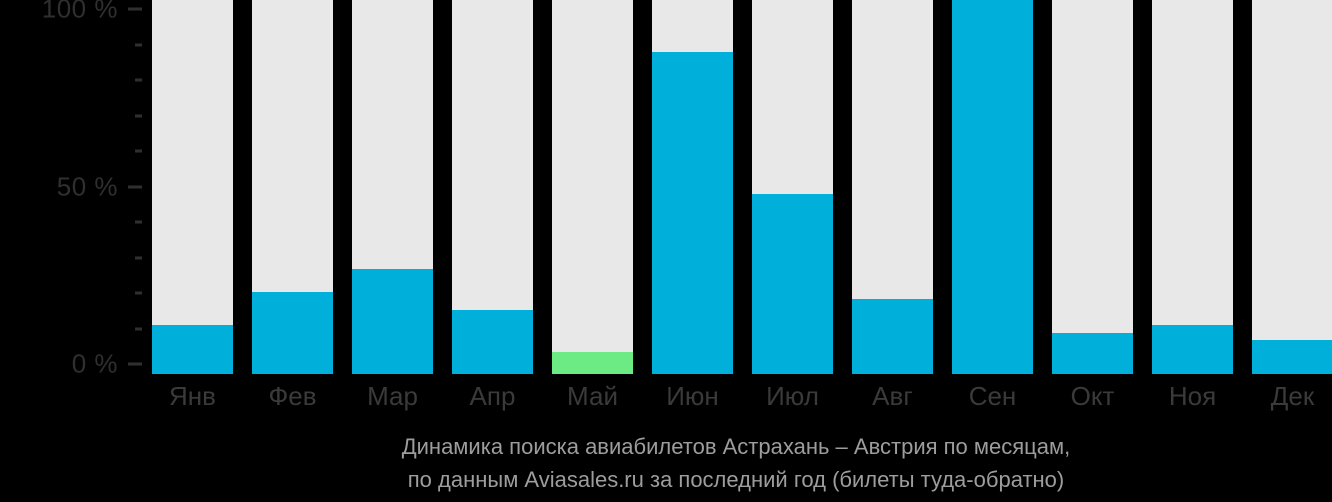 The height and width of the screenshot is (502, 1332). What do you see at coordinates (192, 349) in the screenshot?
I see `bar-value-Янв` at bounding box center [192, 349].